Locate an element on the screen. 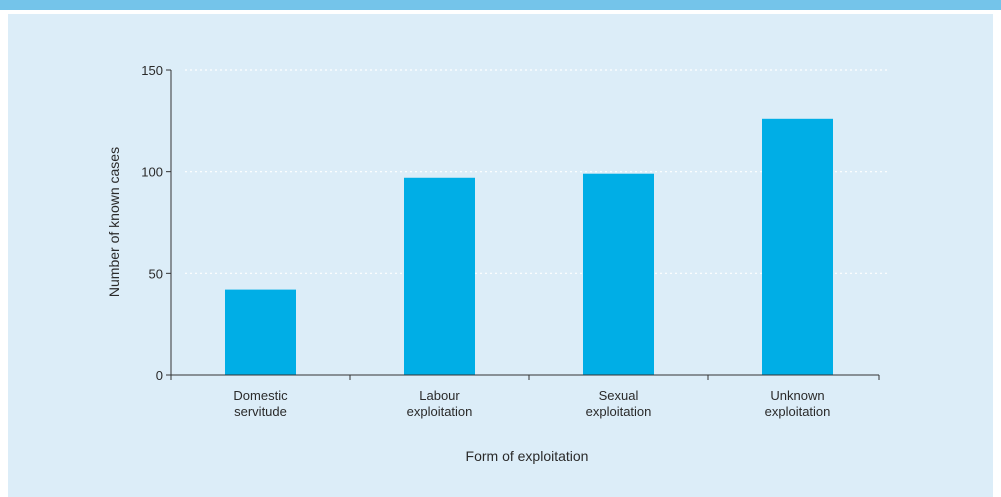 The image size is (1001, 497). y-tick-label-50: 50 is located at coordinates (156, 273).